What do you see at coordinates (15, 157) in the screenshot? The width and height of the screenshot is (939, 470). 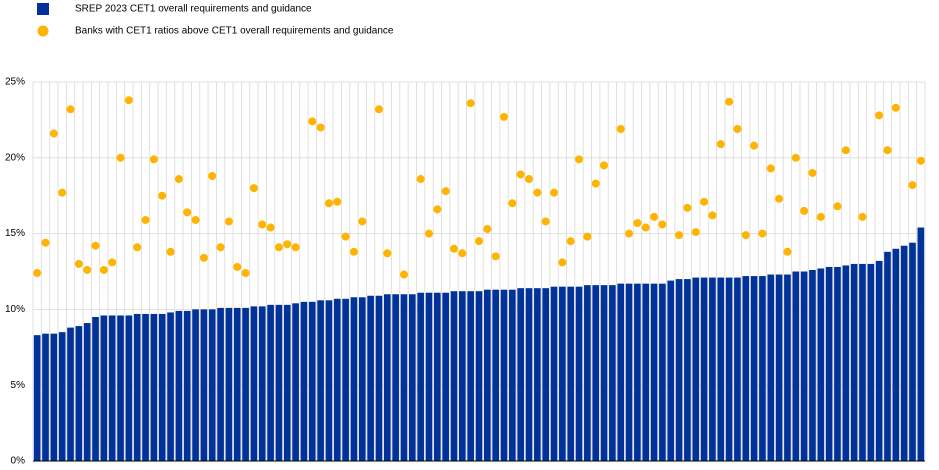 I see `y-tick-label: 20%` at bounding box center [15, 157].